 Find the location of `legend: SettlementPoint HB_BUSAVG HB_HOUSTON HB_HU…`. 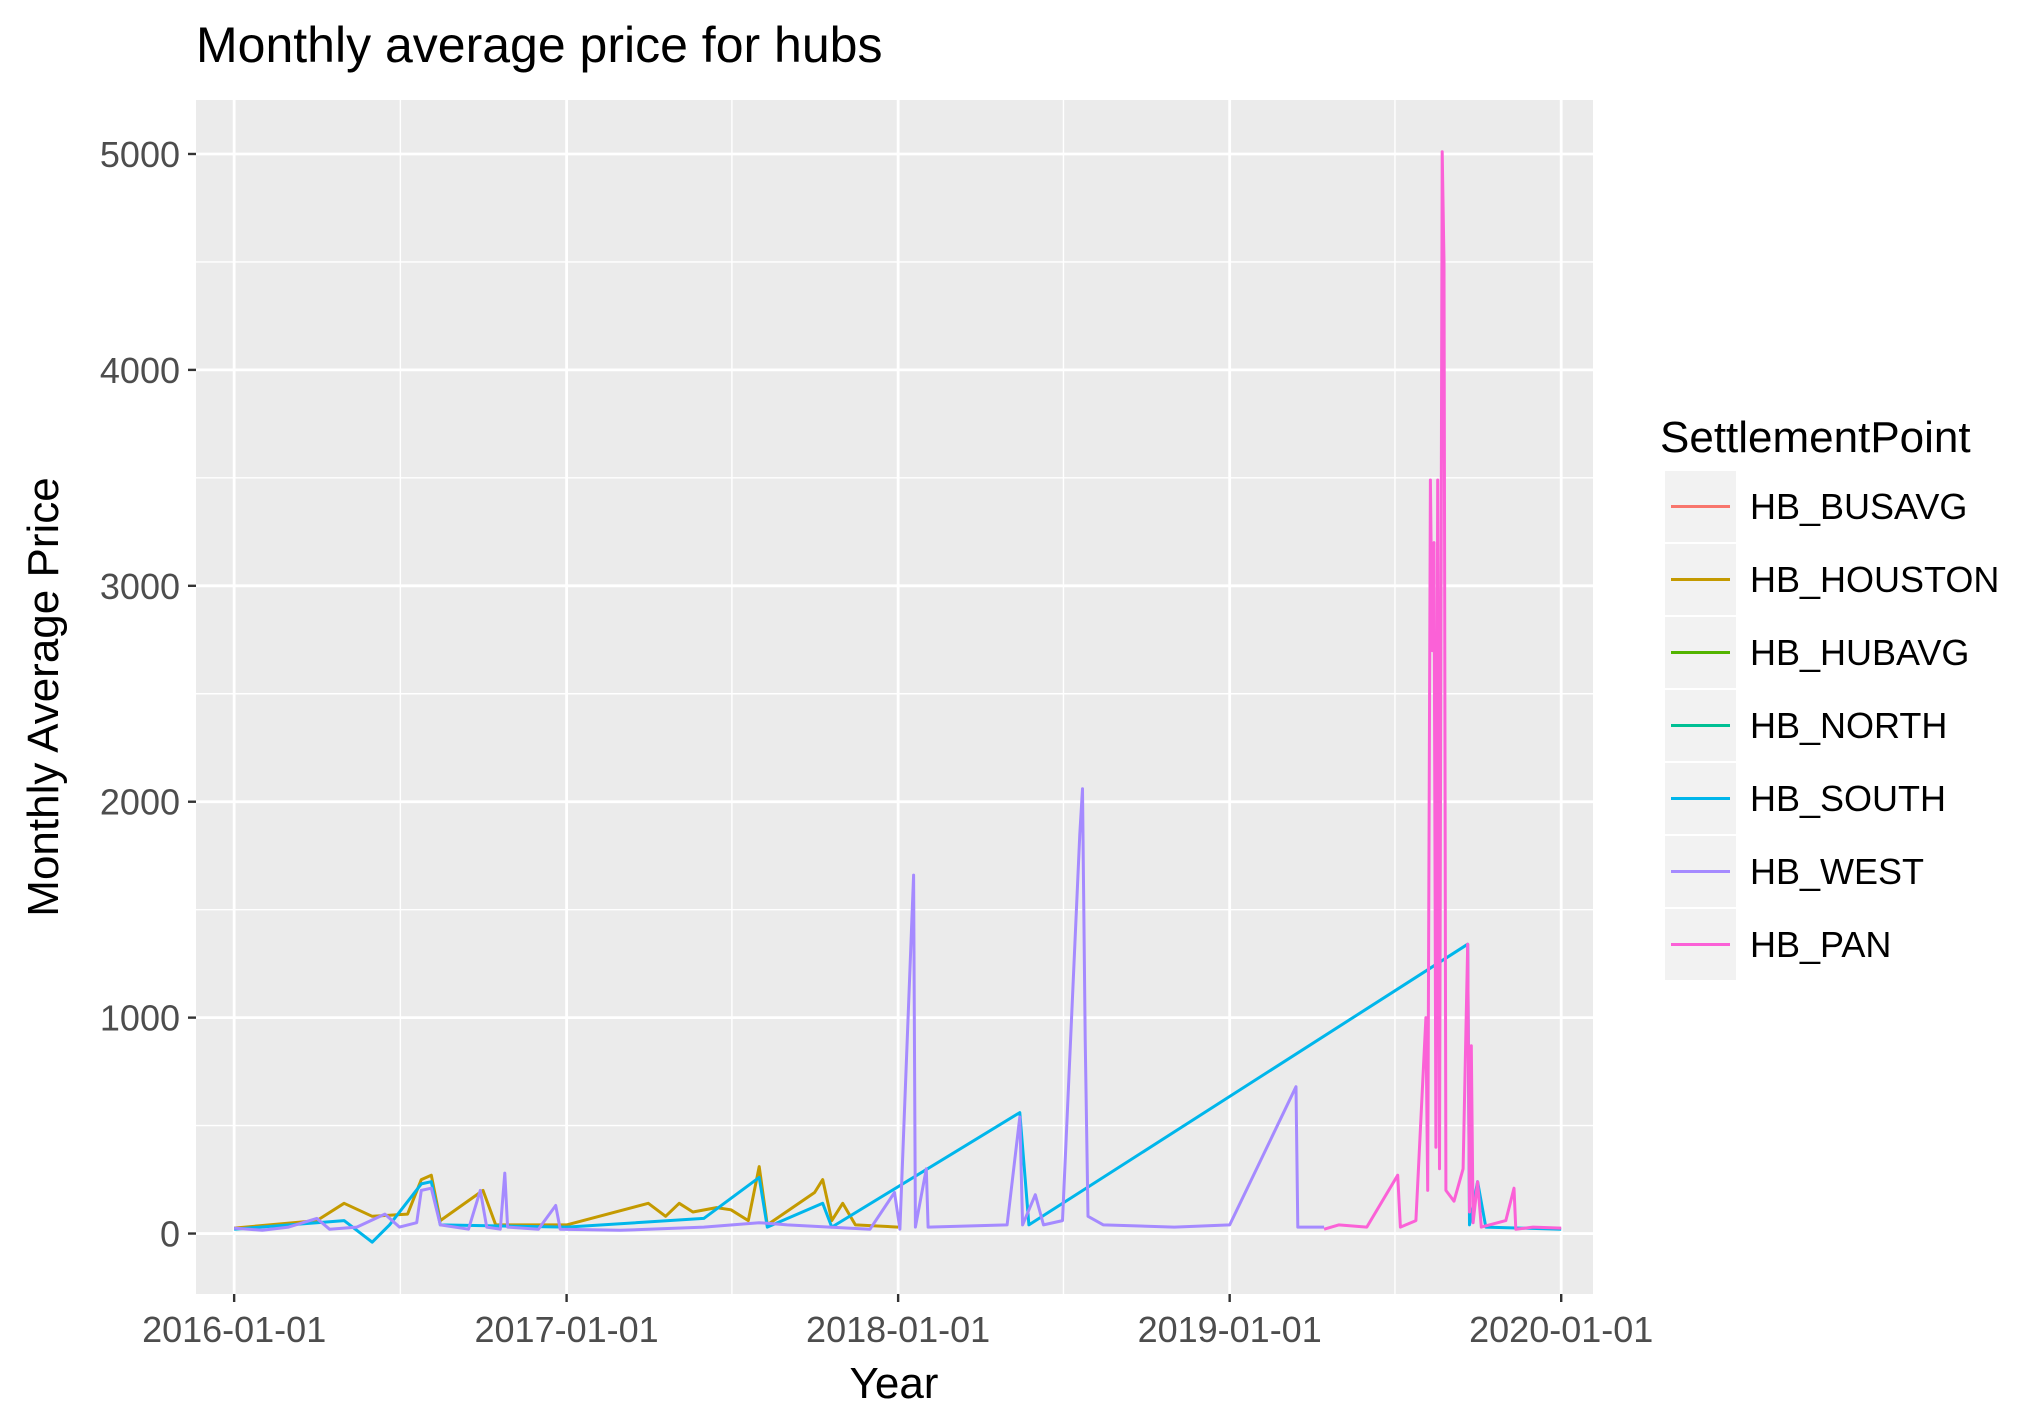

legend: SettlementPoint HB_BUSAVG HB_HOUSTON HB_HU… is located at coordinates (1829, 697).